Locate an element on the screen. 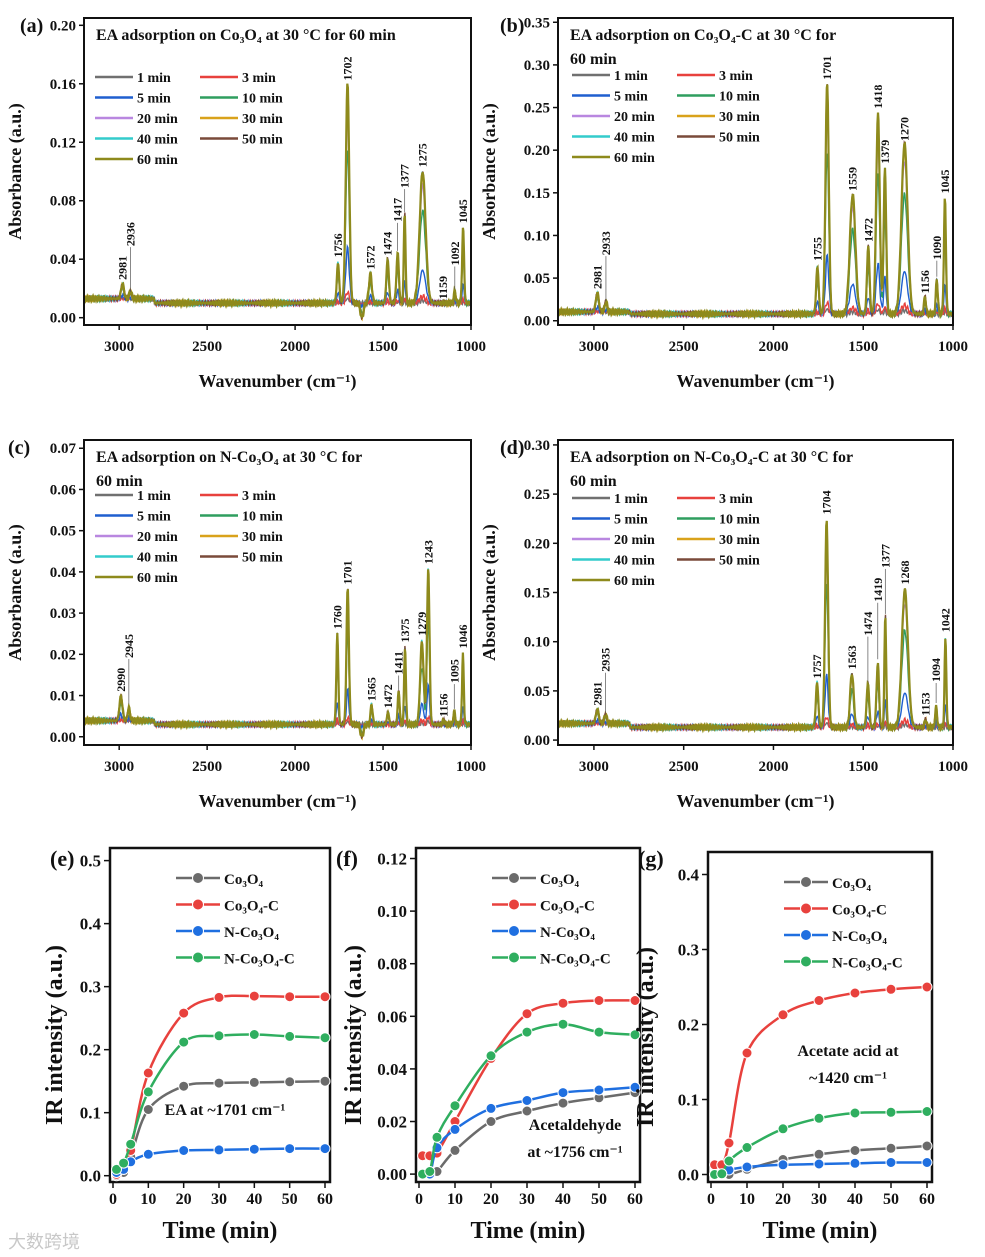 This screenshot has width=985, height=1257. legend-label: 60 min is located at coordinates (634, 158).